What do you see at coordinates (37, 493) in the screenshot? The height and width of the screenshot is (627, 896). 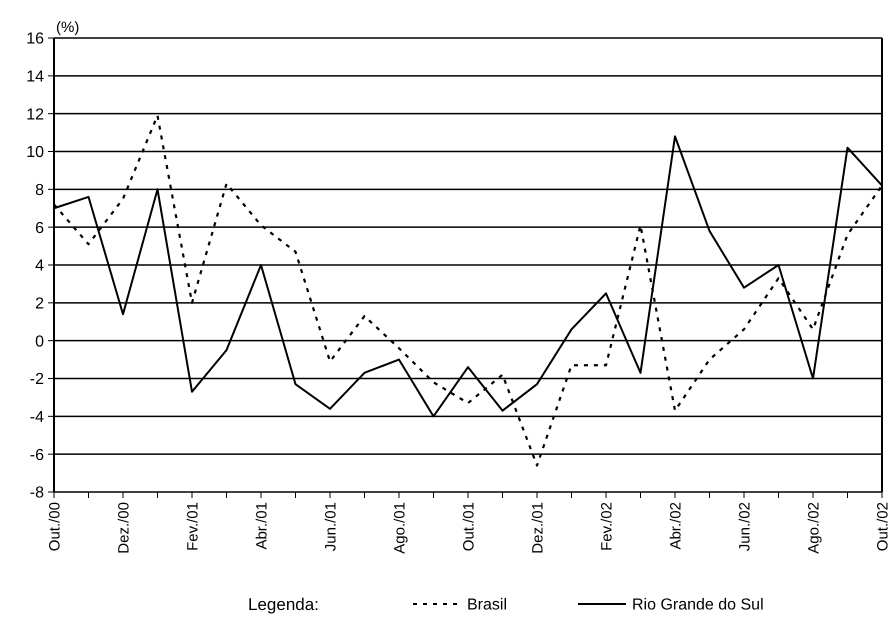 I see `y-tick-label: -8` at bounding box center [37, 493].